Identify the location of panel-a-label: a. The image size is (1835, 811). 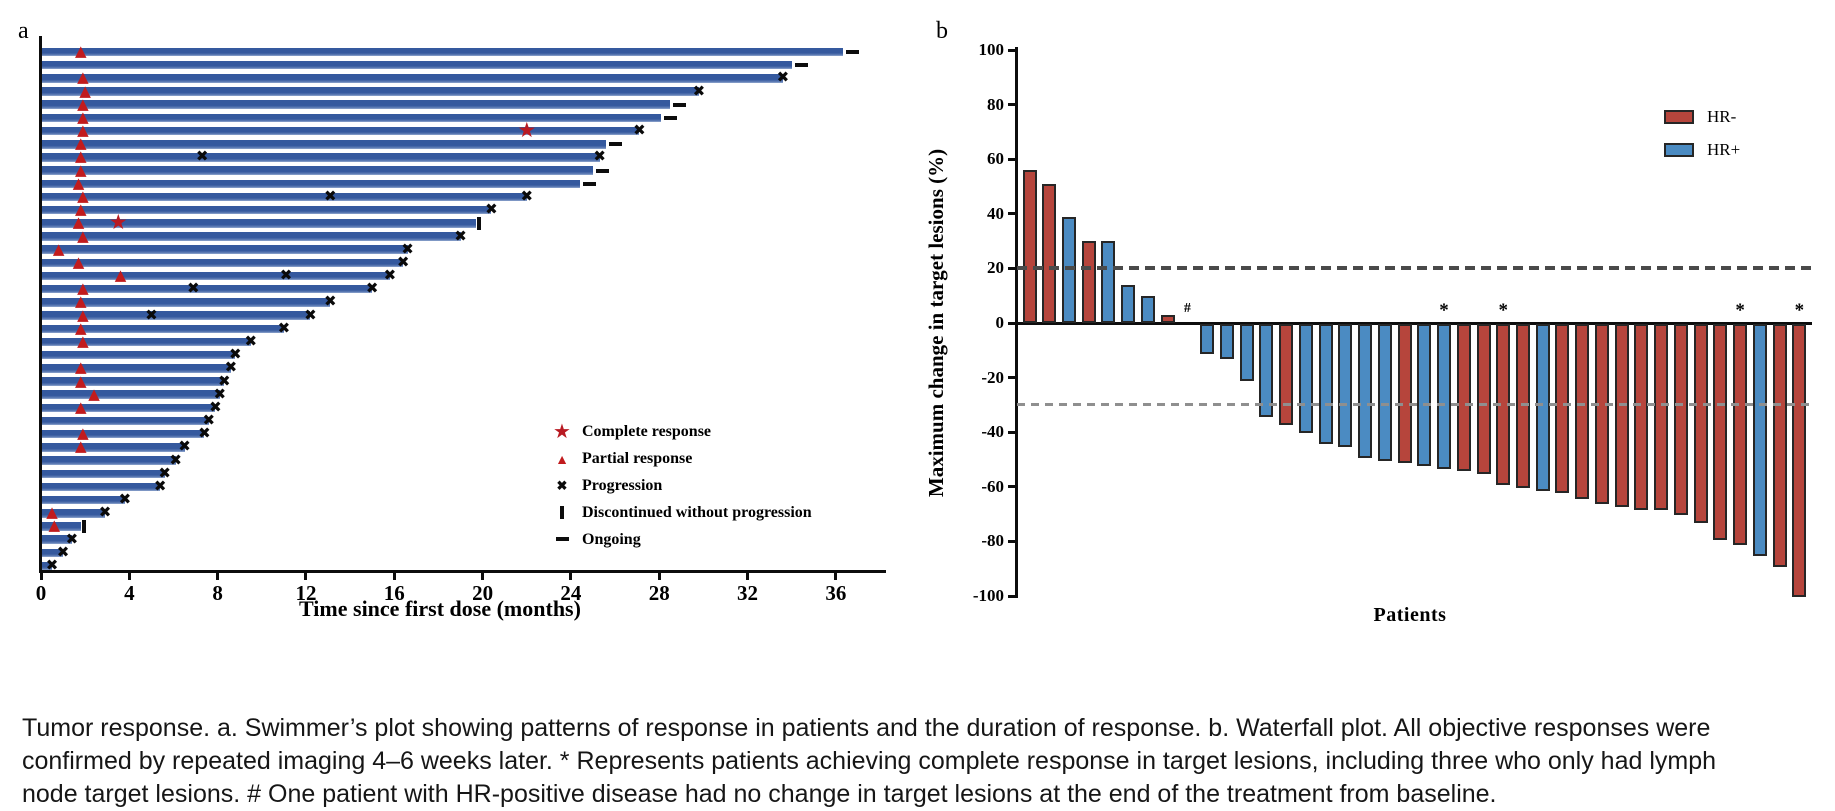
(23, 31).